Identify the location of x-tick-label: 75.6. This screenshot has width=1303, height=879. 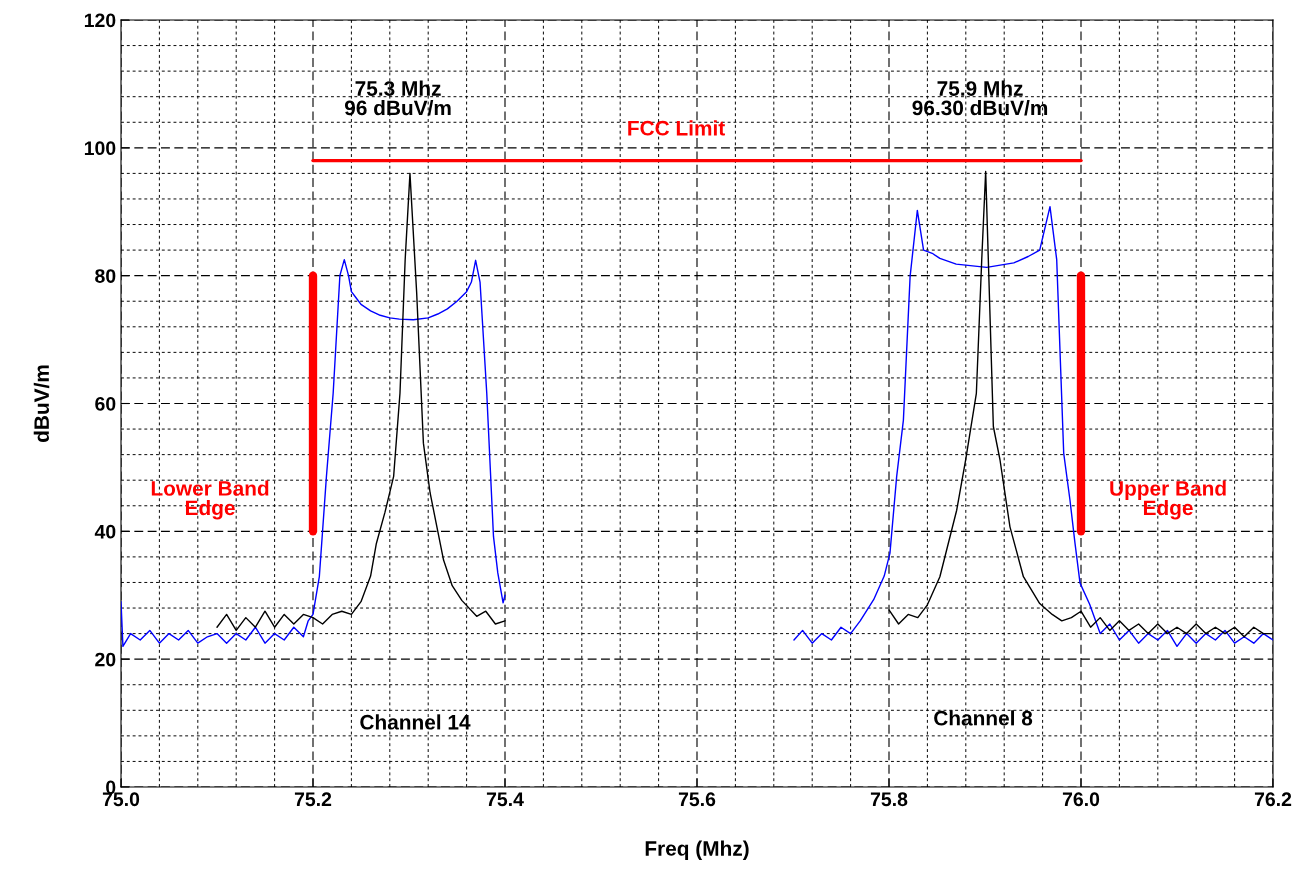
(697, 799).